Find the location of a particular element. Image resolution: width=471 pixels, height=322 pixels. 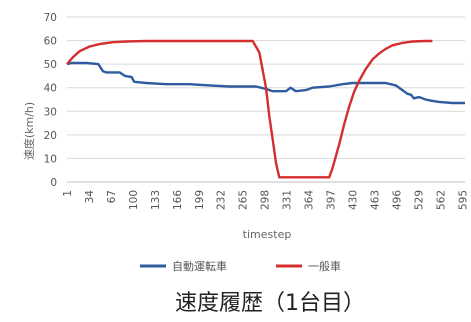

x-tick-label: 67 is located at coordinates (112, 196).